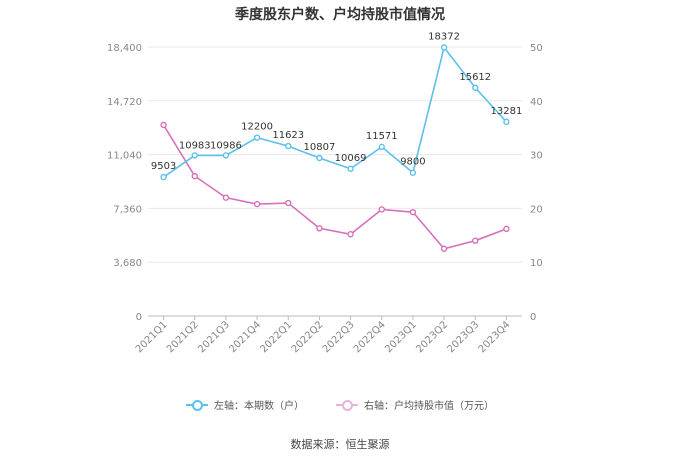  What do you see at coordinates (127, 263) in the screenshot?
I see `left-tick-label: 3,680` at bounding box center [127, 263].